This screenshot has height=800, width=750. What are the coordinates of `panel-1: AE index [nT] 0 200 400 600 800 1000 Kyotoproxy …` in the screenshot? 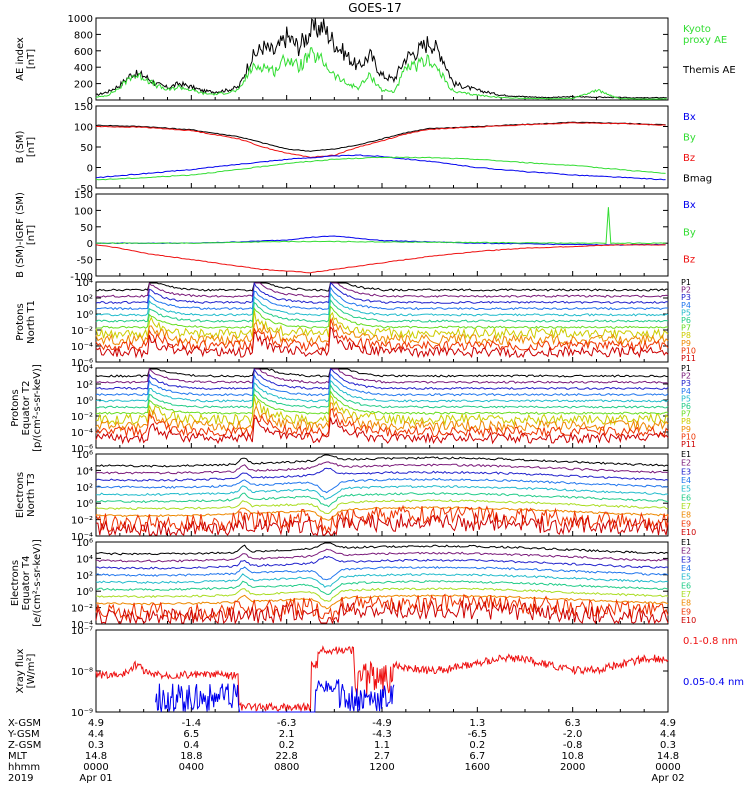 It's located at (375, 60).